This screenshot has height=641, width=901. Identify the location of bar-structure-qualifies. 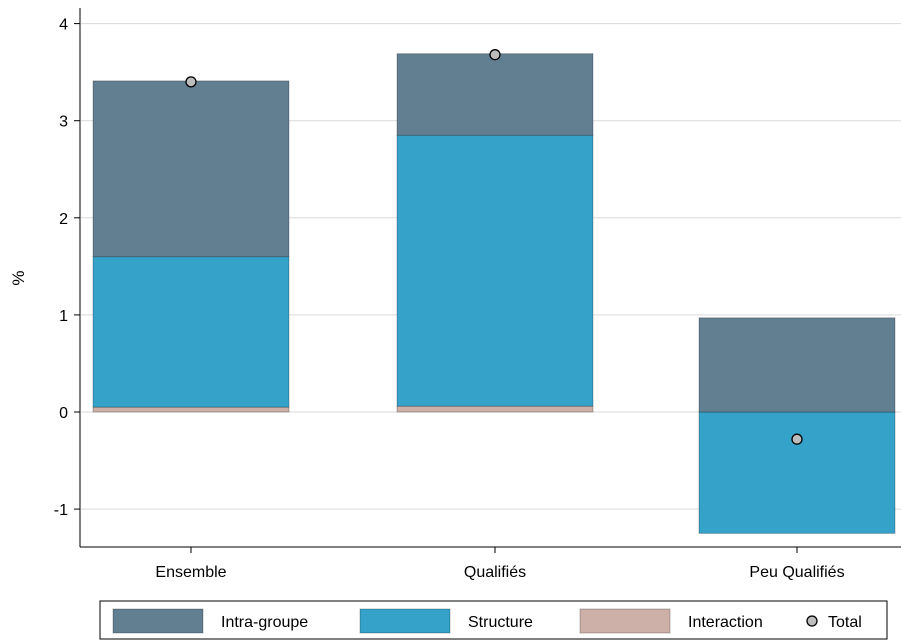
(495, 270).